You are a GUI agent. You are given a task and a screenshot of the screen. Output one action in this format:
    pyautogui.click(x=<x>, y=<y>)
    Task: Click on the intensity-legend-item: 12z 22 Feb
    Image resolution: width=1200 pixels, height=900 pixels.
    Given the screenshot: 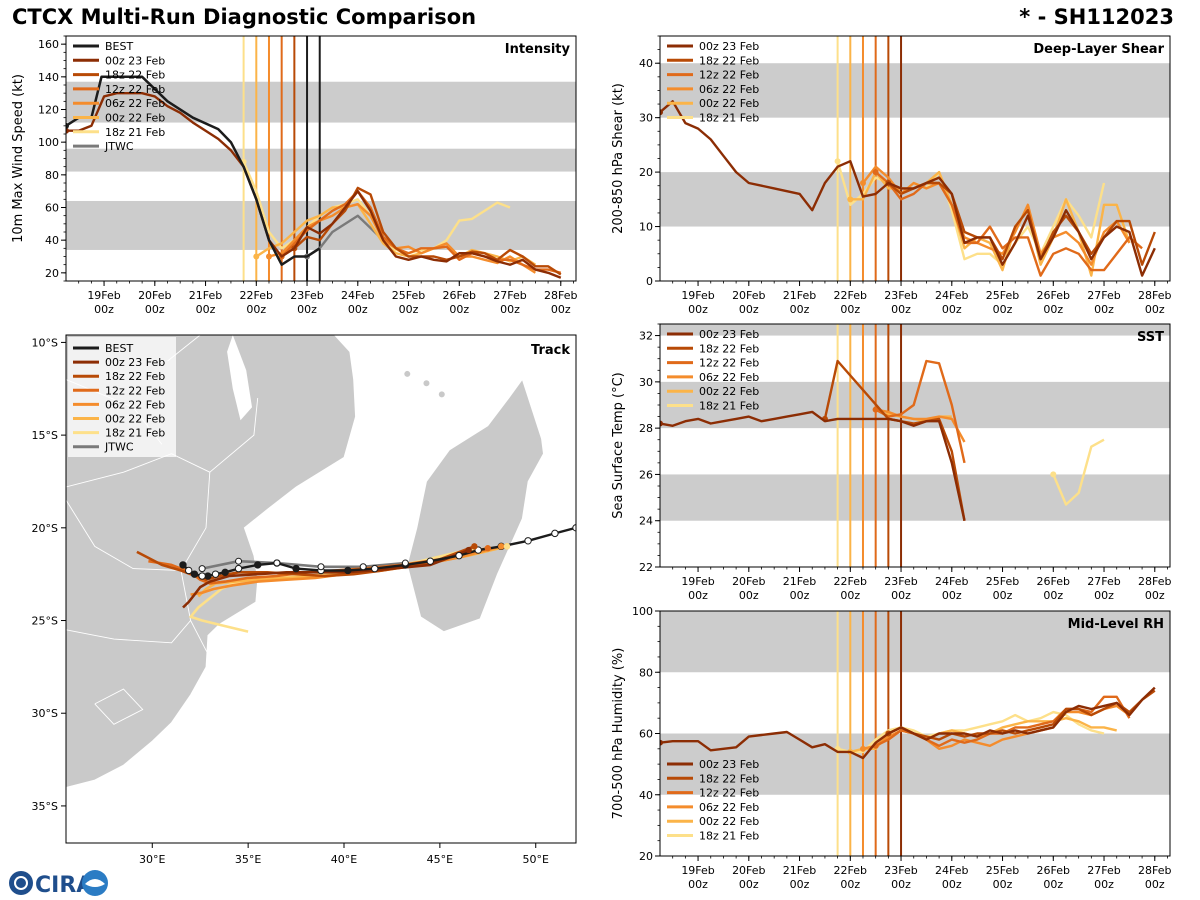 What is the action you would take?
    pyautogui.click(x=135, y=89)
    